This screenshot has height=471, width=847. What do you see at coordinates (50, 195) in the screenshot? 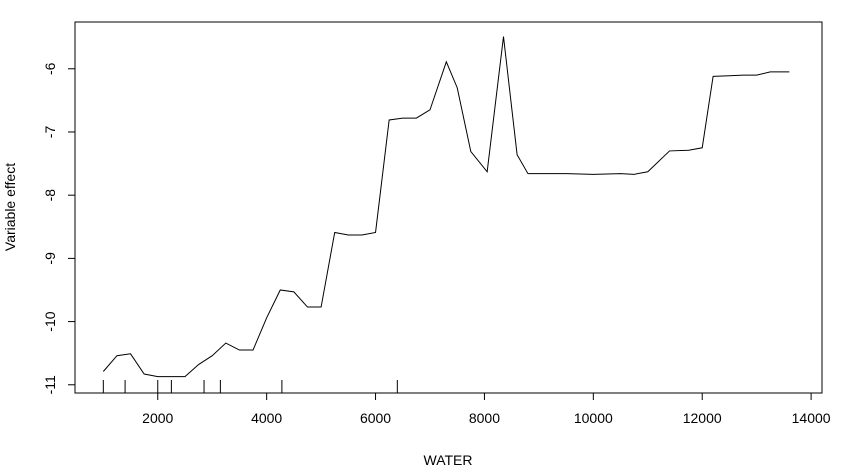
I see `y-tick-label: -8` at bounding box center [50, 195].